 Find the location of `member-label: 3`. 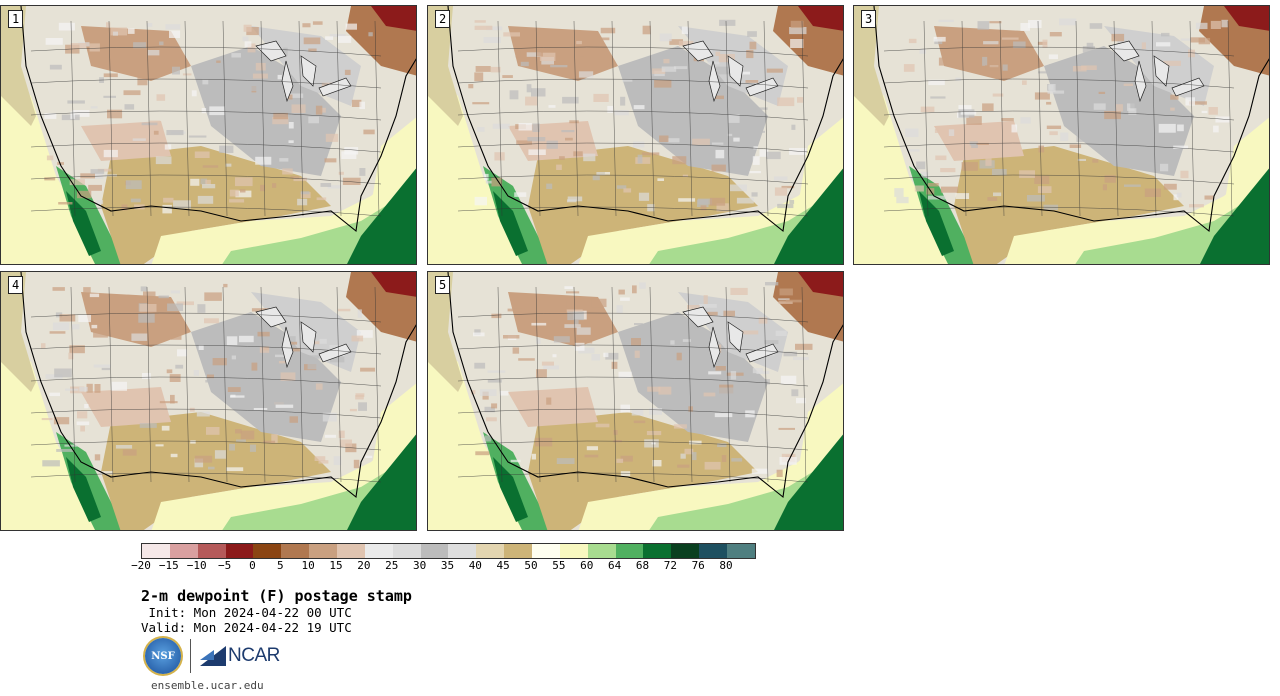

member-label: 3 is located at coordinates (869, 19).